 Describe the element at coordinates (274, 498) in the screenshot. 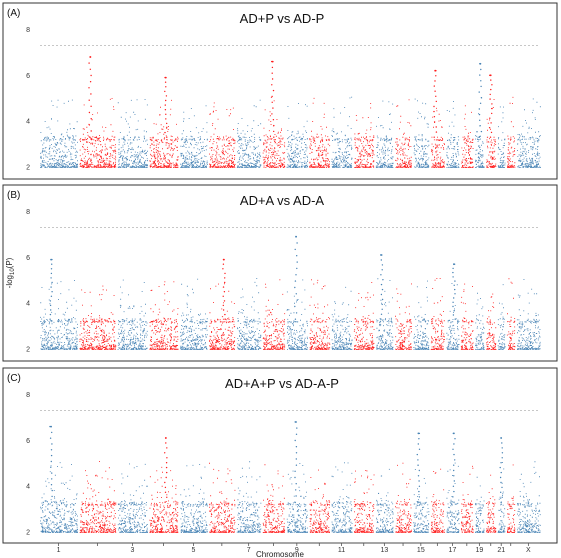

I see `chromosome-8-points` at that location.